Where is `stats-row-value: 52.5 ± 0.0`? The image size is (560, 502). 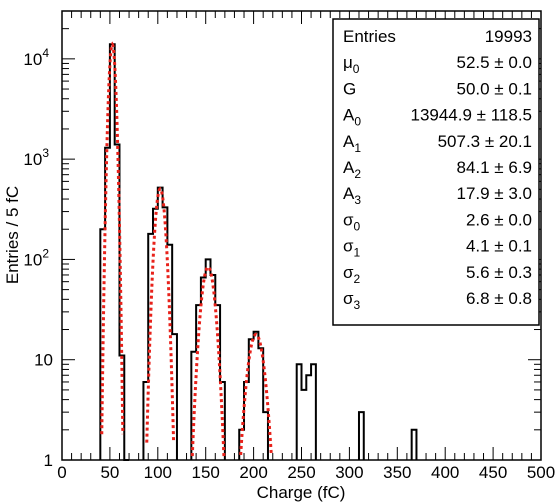
stats-row-value: 52.5 ± 0.0 is located at coordinates (495, 62).